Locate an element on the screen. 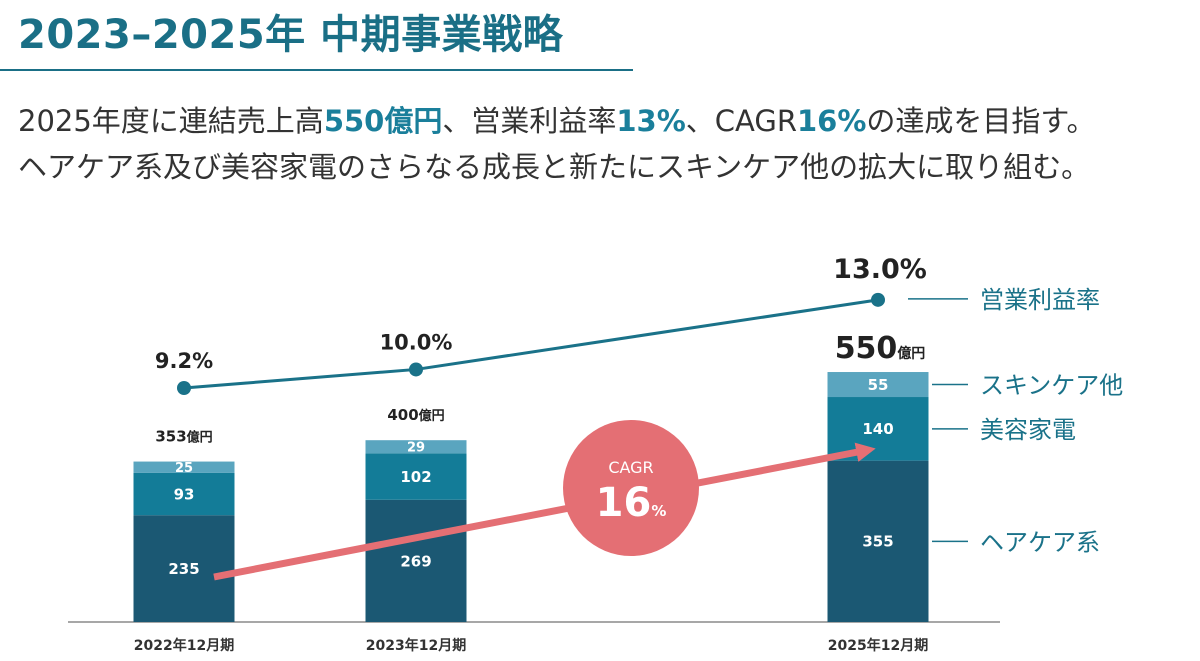  bar-value-label: 269 is located at coordinates (415, 561).